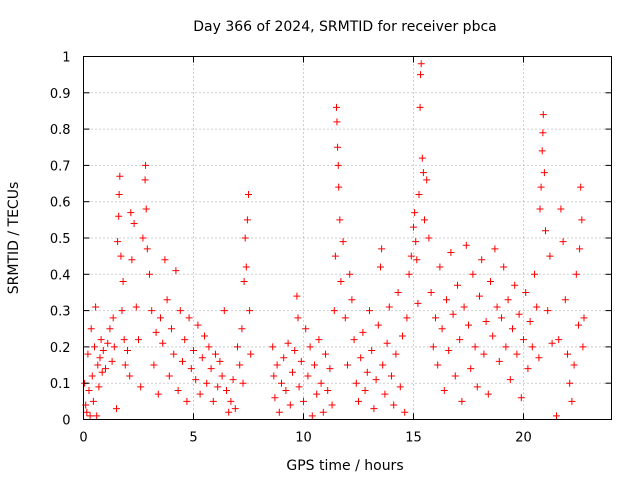 This screenshot has height=480, width=640. I want to click on x-axis-label: GPS time / hours, so click(344, 466).